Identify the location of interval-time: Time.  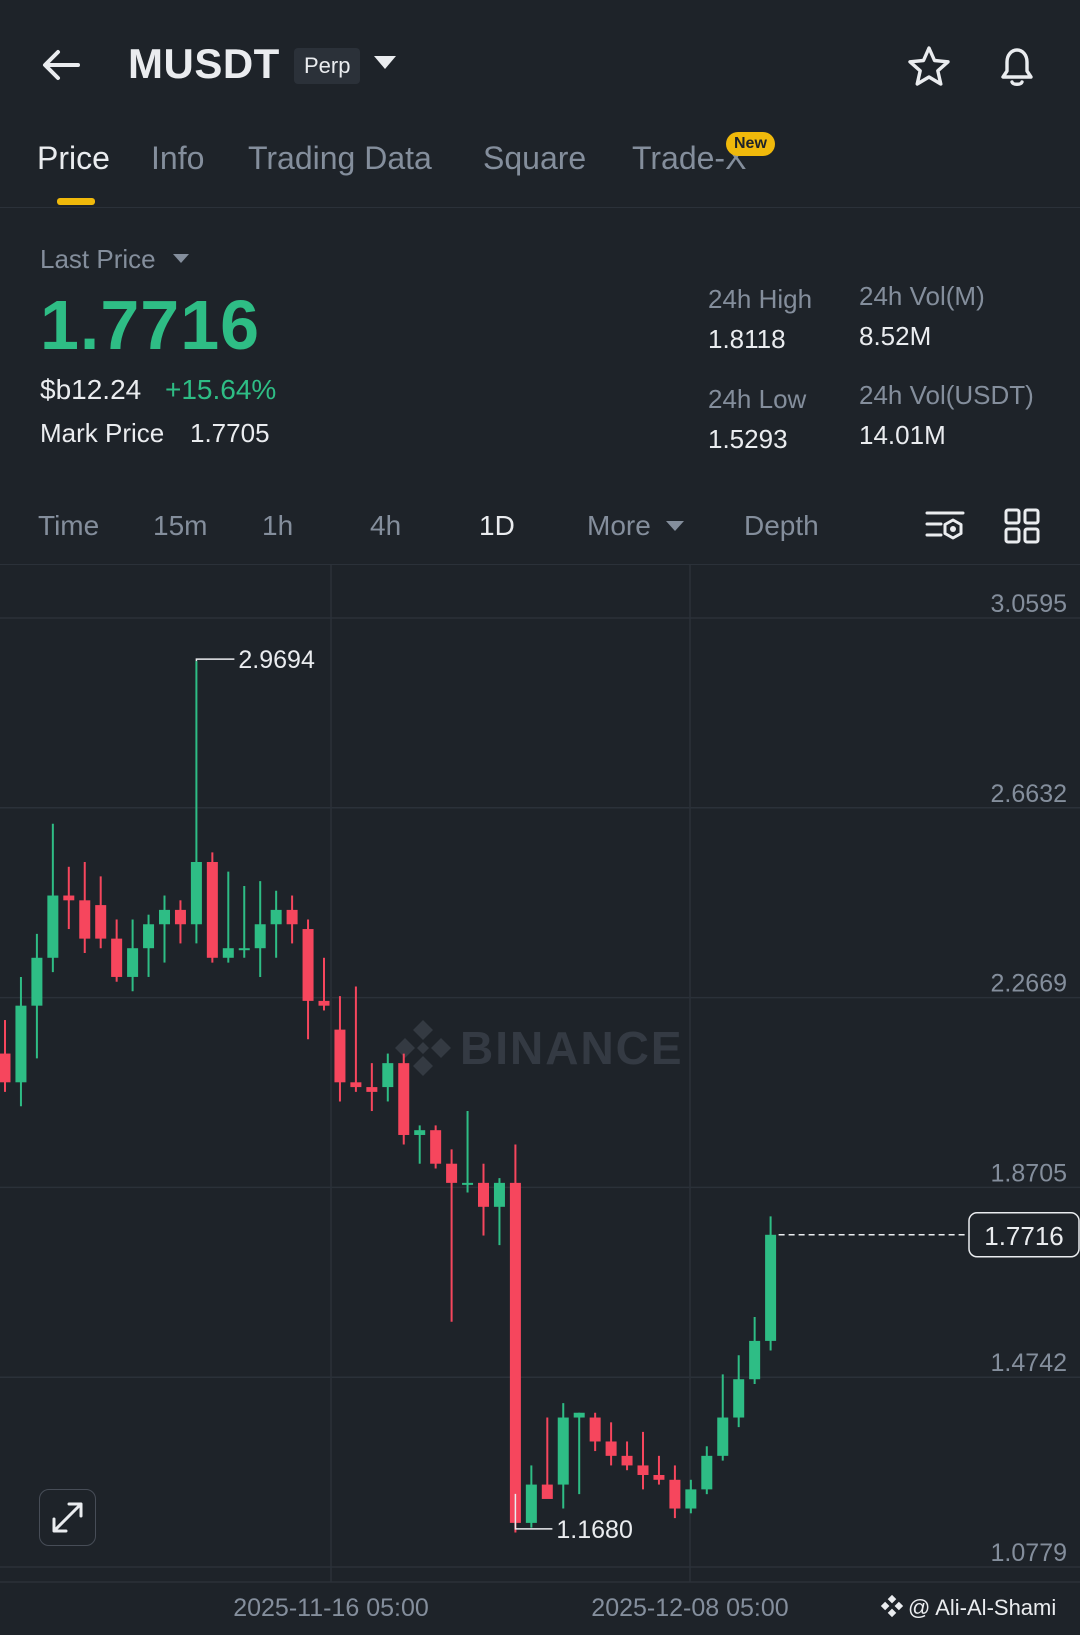
(69, 525).